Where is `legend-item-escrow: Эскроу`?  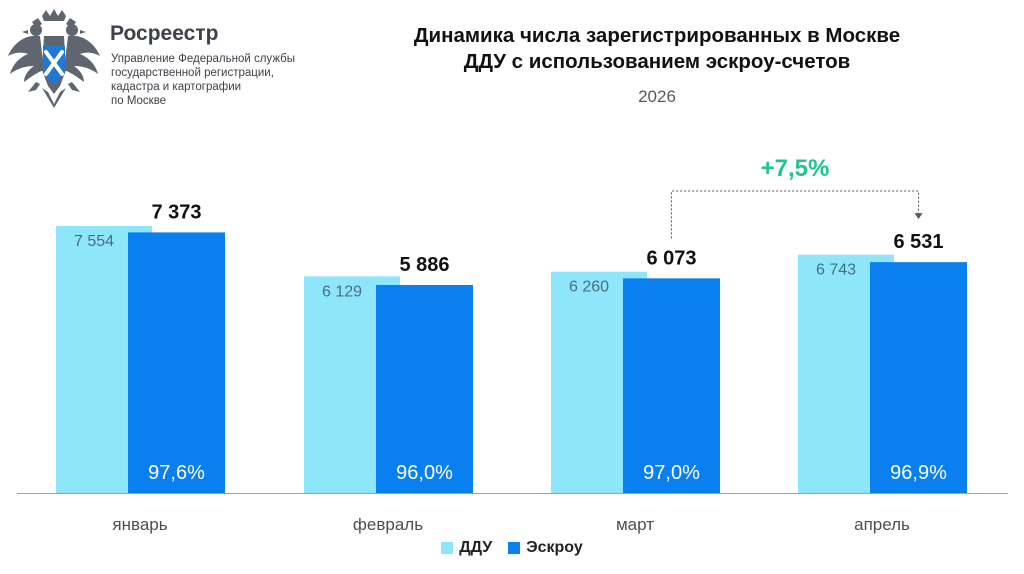
legend-item-escrow: Эскроу is located at coordinates (545, 548).